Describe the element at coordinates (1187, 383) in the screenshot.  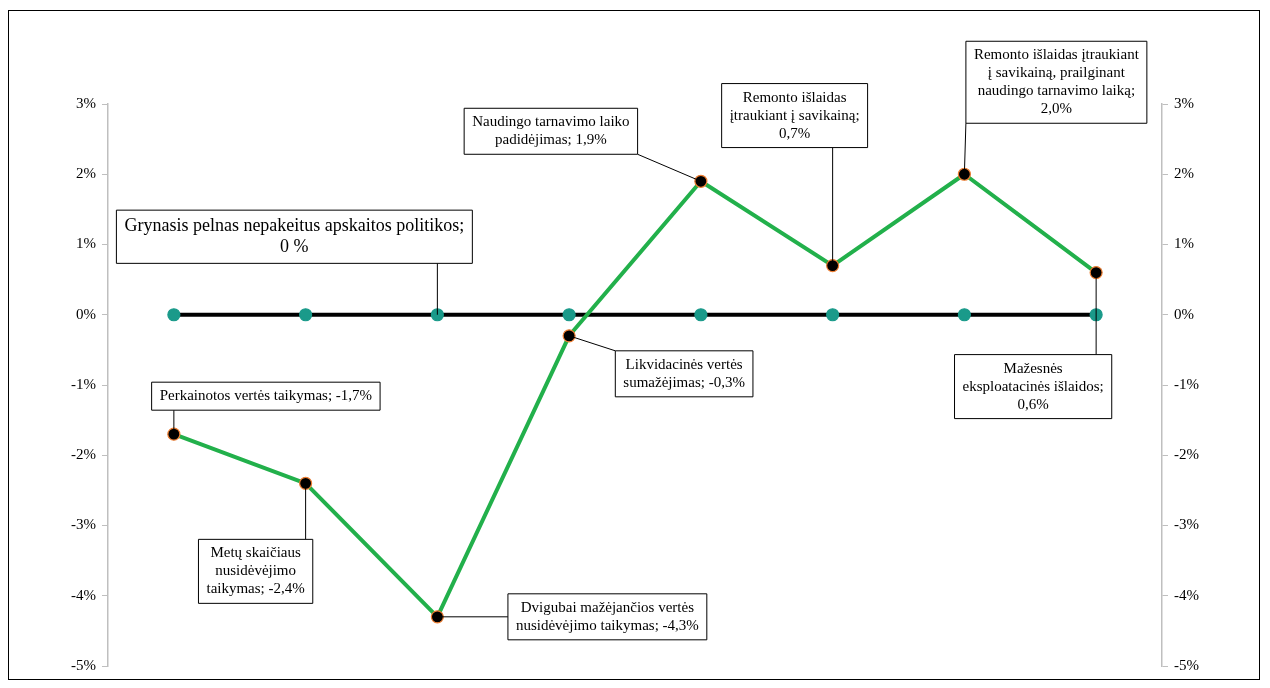
I see `y2-tick-label: -1%` at that location.